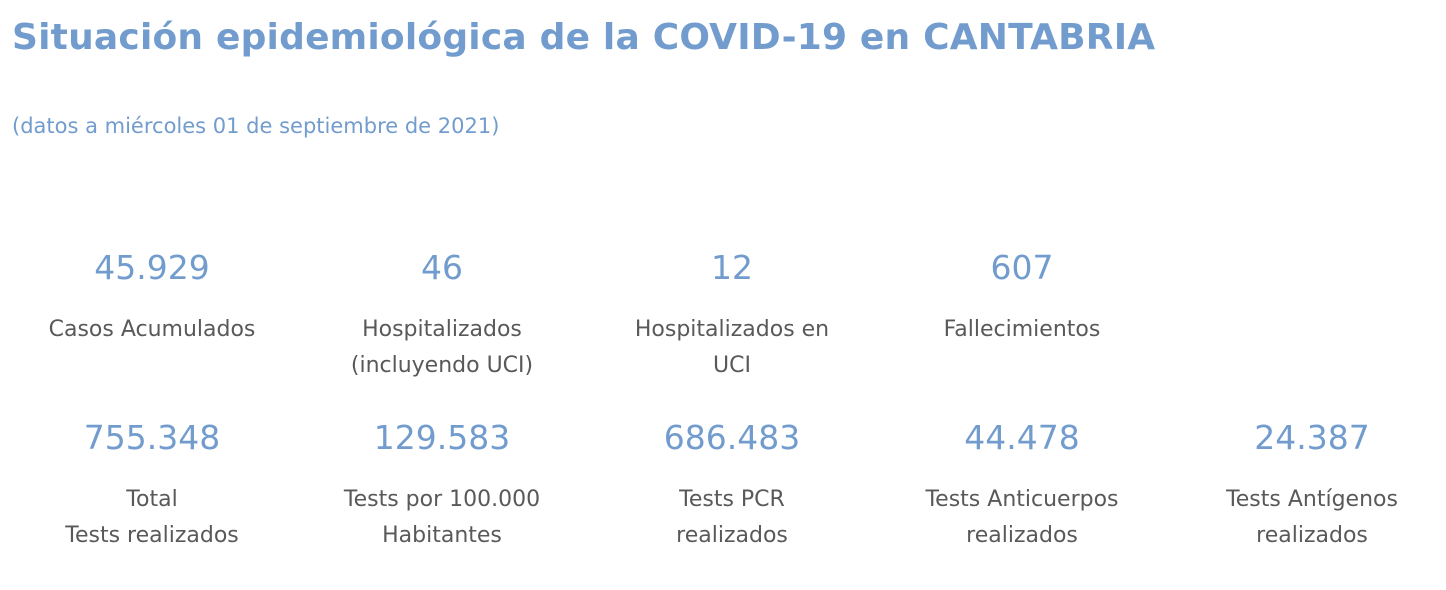  I want to click on stat-label: Tests por 100.000 Habitantes, so click(442, 517).